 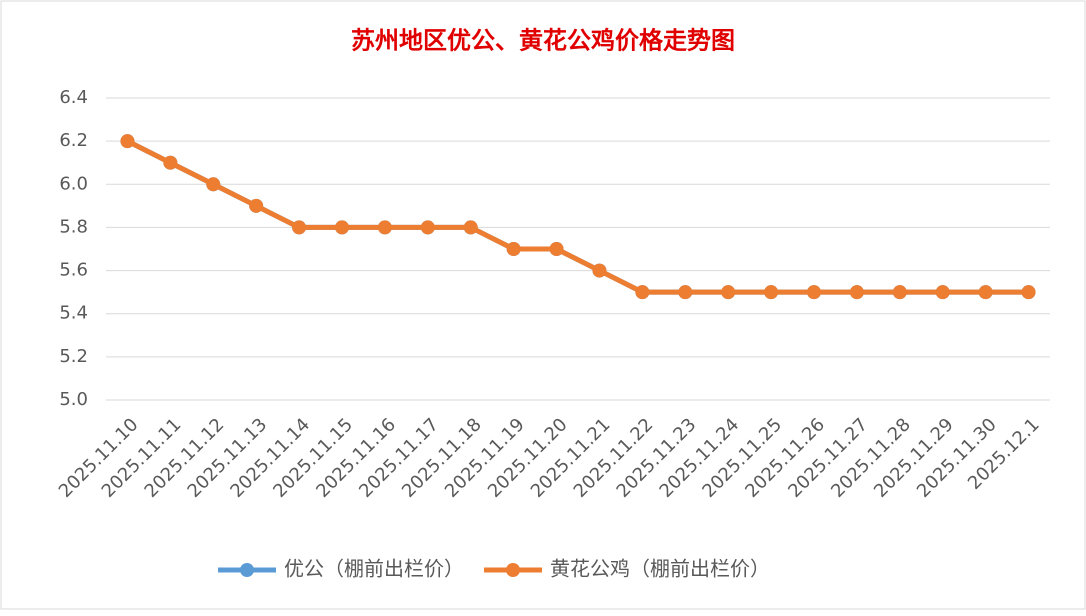 What do you see at coordinates (73, 313) in the screenshot?
I see `y-tick-label: 5.4` at bounding box center [73, 313].